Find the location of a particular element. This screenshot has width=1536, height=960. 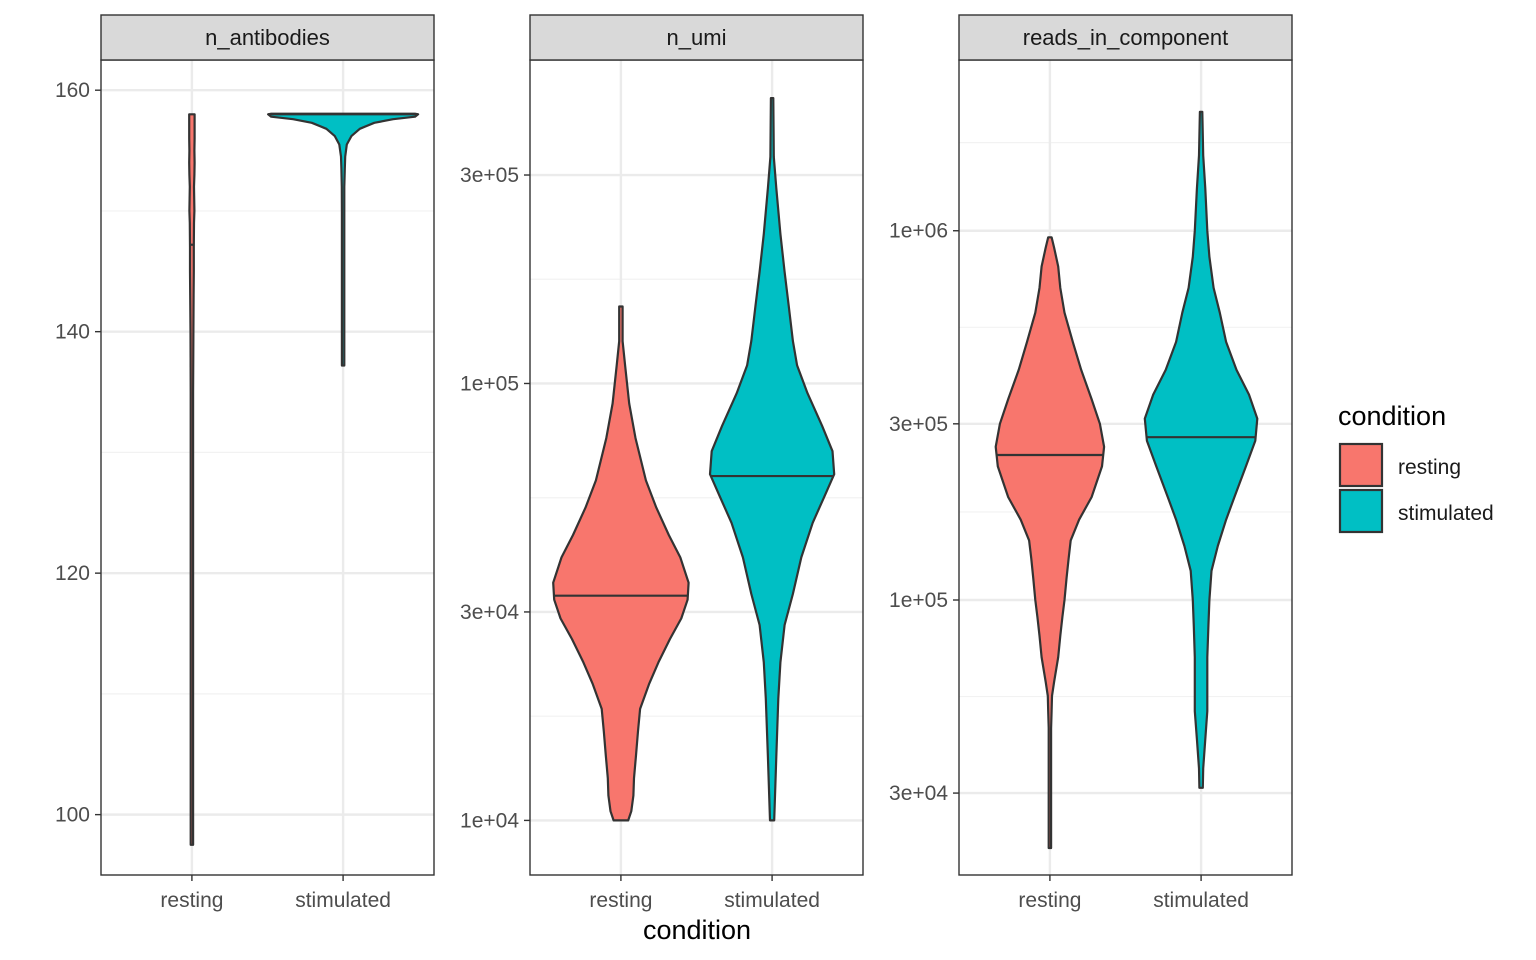

legend-key-stimulated is located at coordinates (1361, 511).